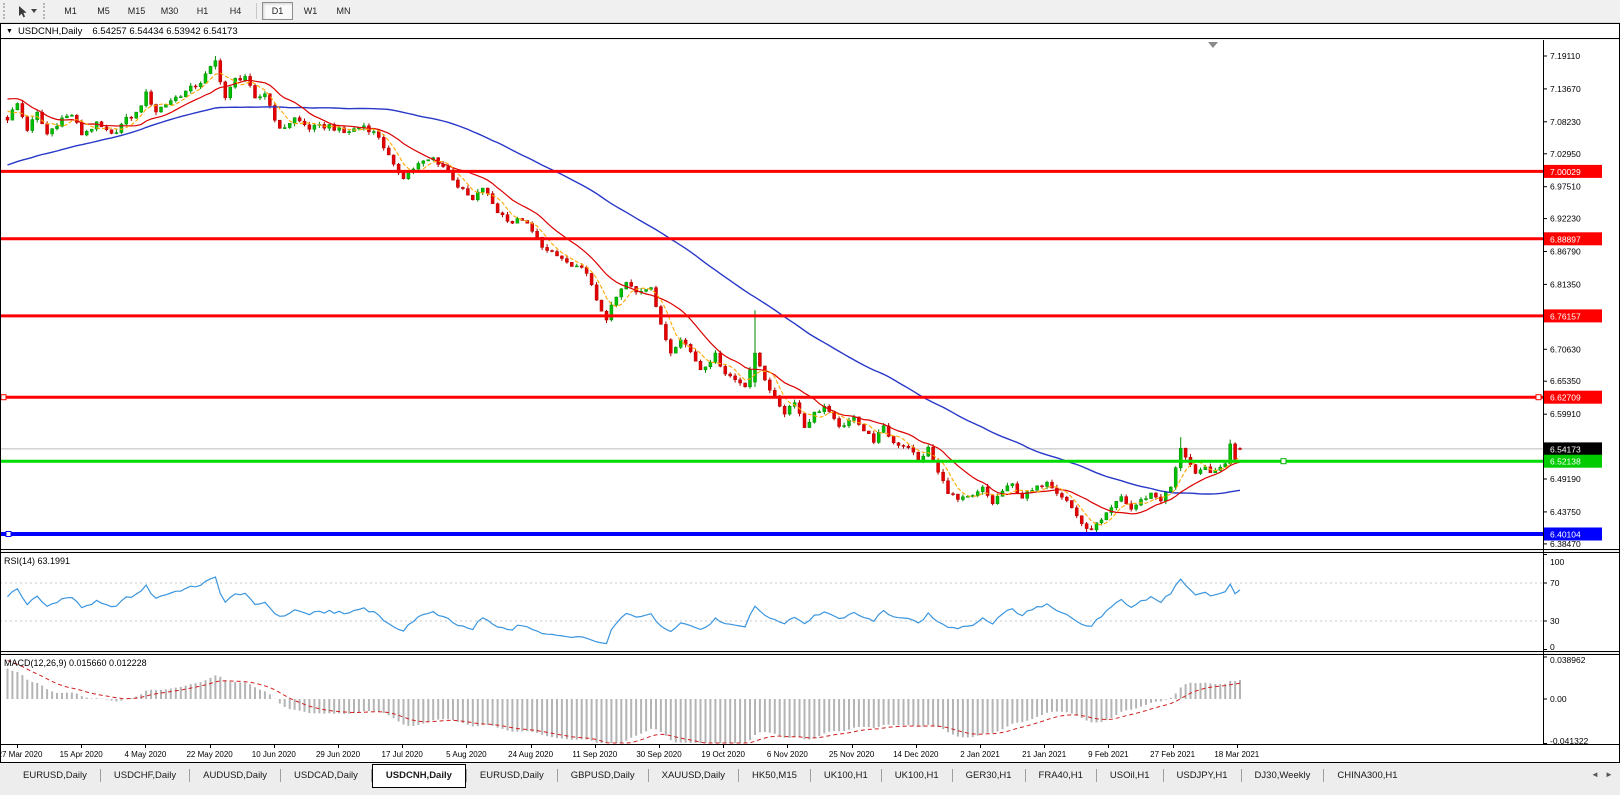 Image resolution: width=1620 pixels, height=795 pixels. What do you see at coordinates (1565, 122) in the screenshot?
I see `svg-text: 7.08230` at bounding box center [1565, 122].